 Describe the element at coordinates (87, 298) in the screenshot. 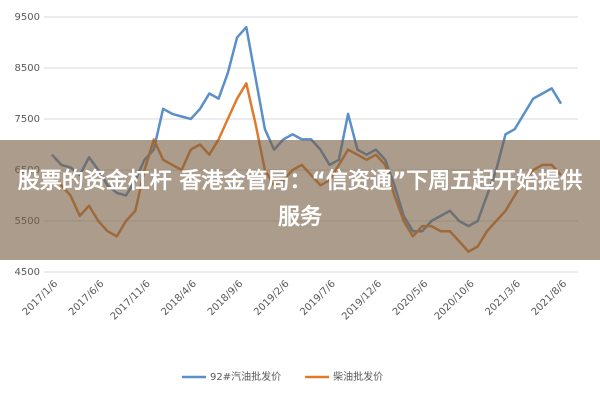

I see `x-tick-label: 2017/6/6` at that location.